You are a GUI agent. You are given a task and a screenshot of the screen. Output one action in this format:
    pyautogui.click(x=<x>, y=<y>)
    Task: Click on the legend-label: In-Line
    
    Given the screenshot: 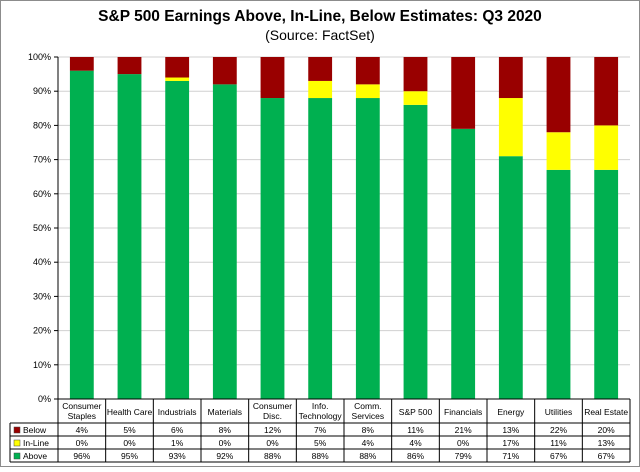 What is the action you would take?
    pyautogui.click(x=36, y=443)
    